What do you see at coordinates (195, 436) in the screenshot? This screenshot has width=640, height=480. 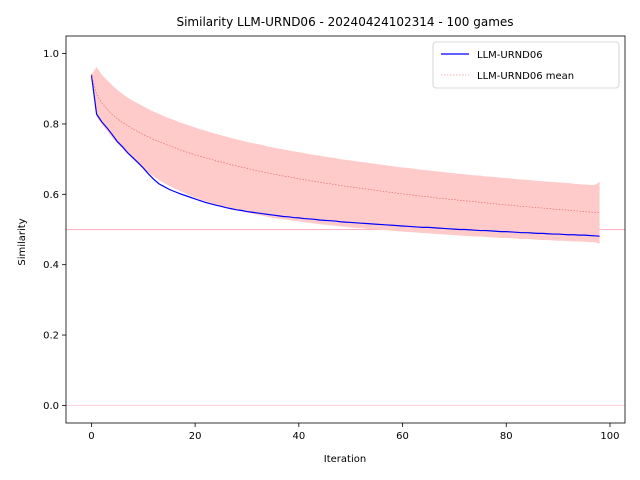 I see `x-tick-label-1: 20` at bounding box center [195, 436].